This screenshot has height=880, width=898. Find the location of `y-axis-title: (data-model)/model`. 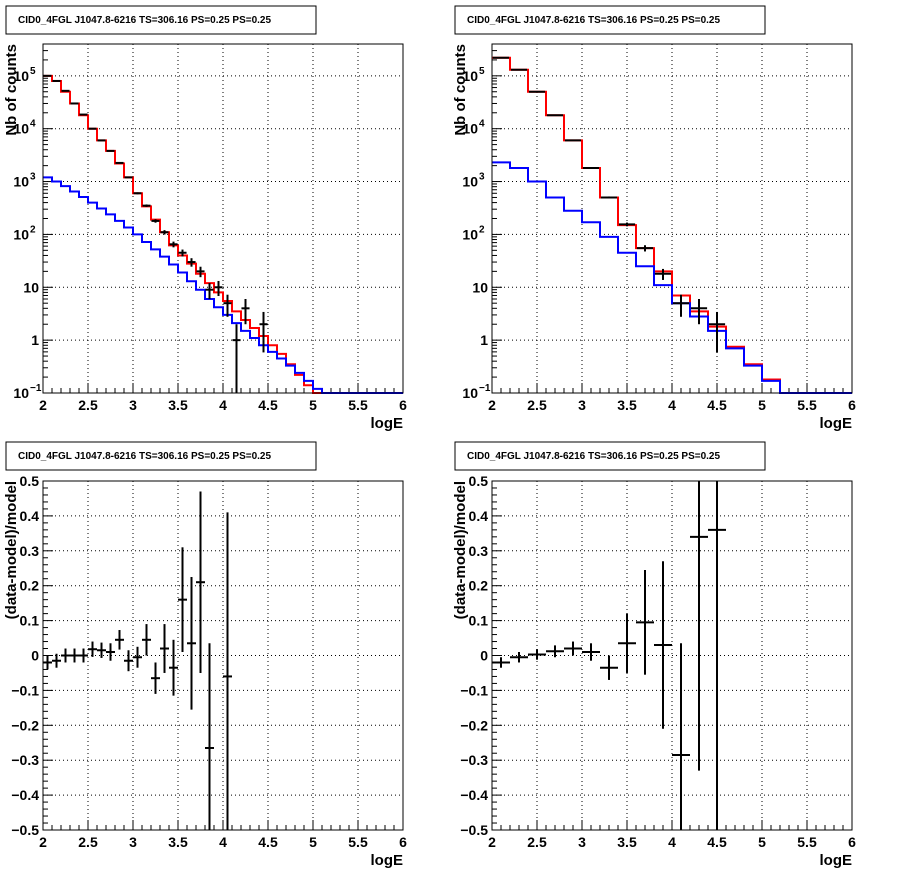

y-axis-title: (data-model)/model is located at coordinates (11, 550).